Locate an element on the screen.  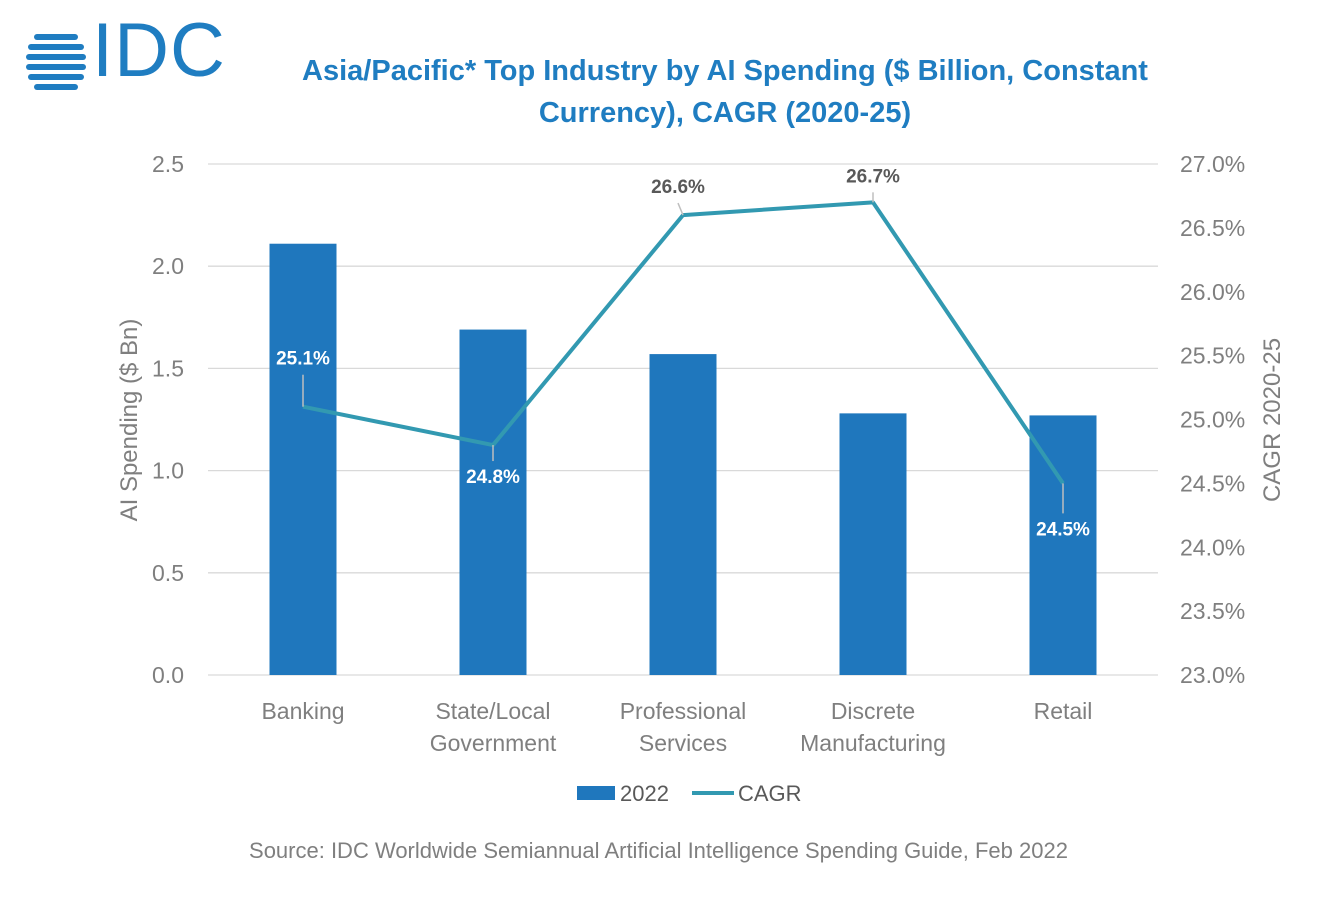
legend-swatch-2022 is located at coordinates (596, 793).